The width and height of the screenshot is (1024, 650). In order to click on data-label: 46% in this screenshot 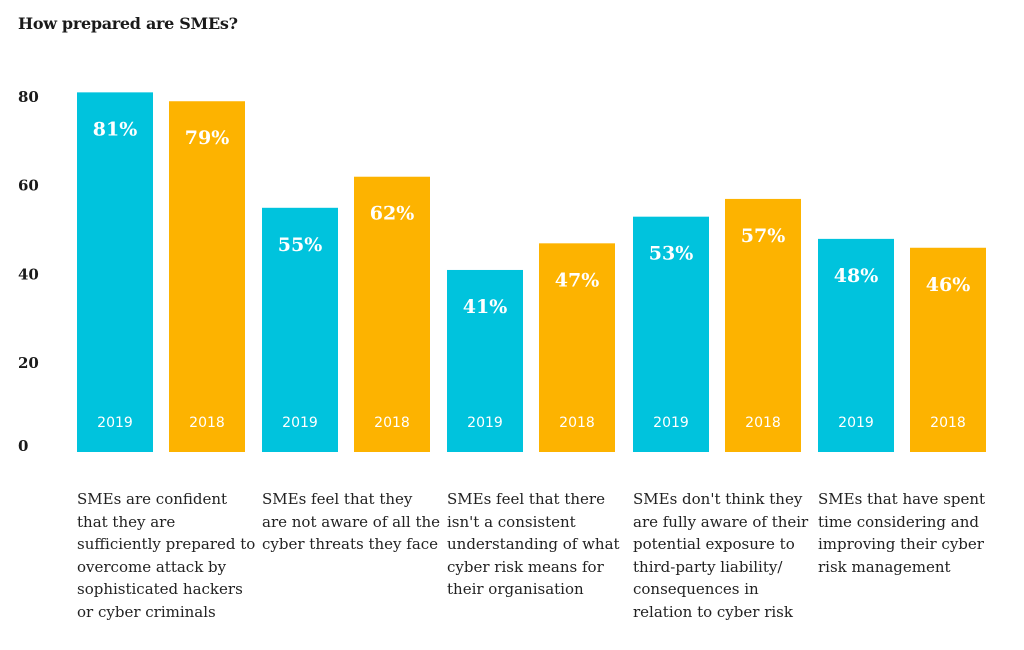, I will do `click(948, 285)`.